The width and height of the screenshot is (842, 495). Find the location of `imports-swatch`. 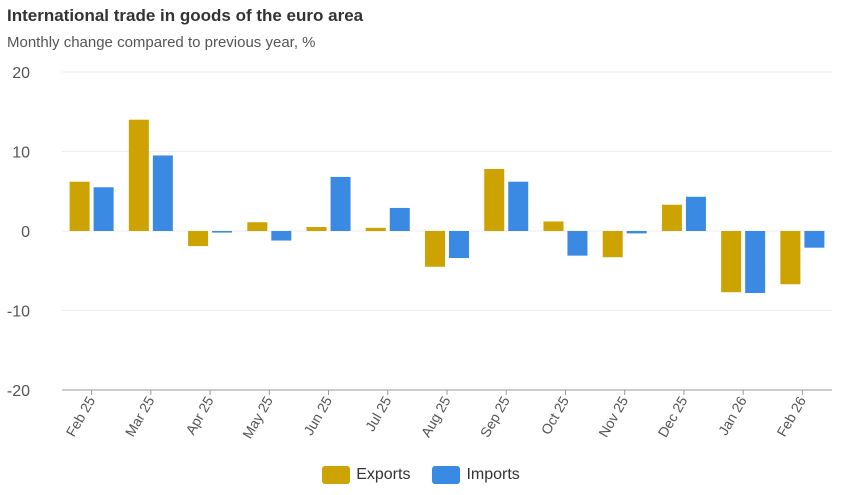

imports-swatch is located at coordinates (446, 475).